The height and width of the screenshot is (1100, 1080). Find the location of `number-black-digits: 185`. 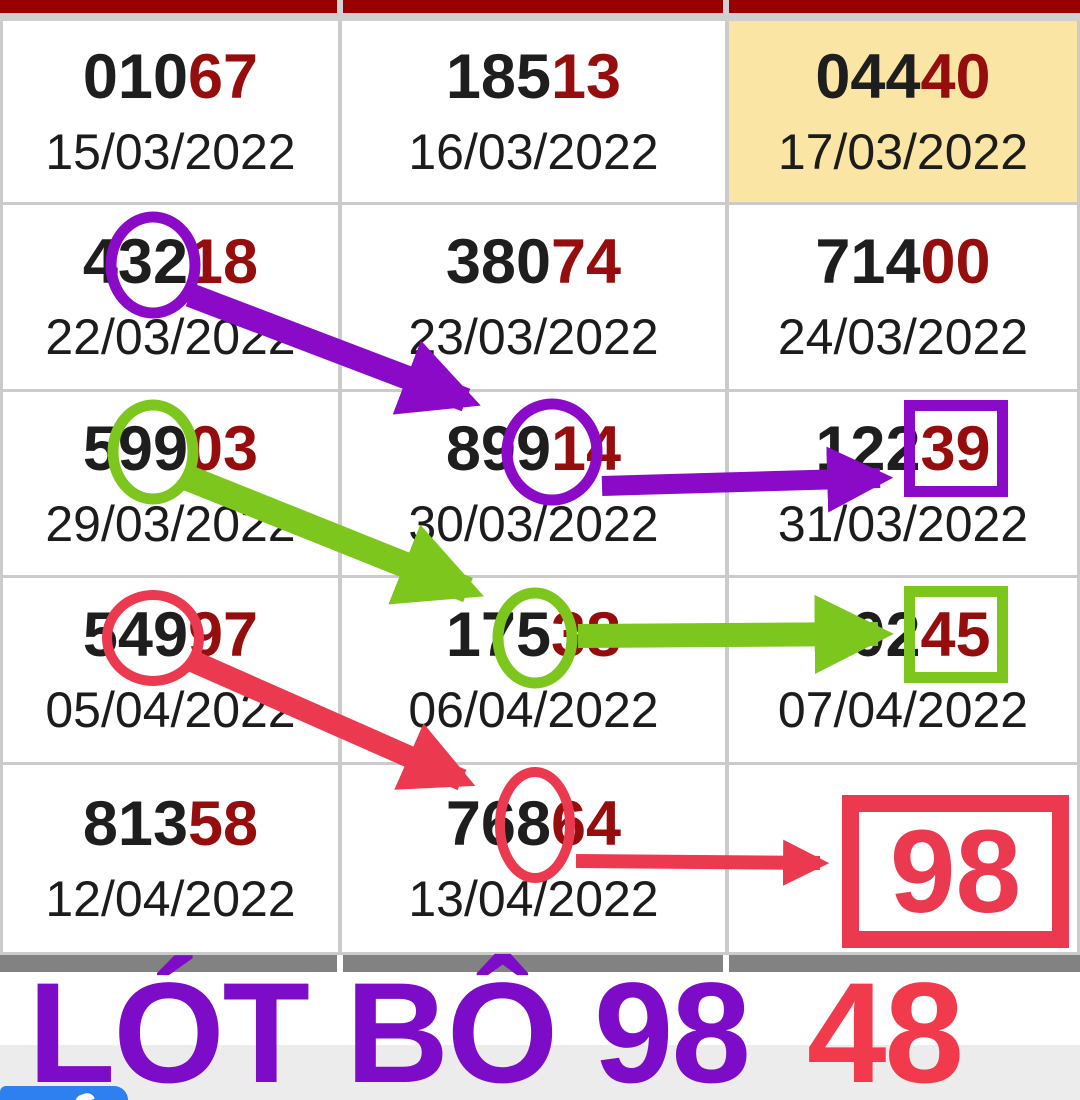

number-black-digits: 185 is located at coordinates (498, 76).